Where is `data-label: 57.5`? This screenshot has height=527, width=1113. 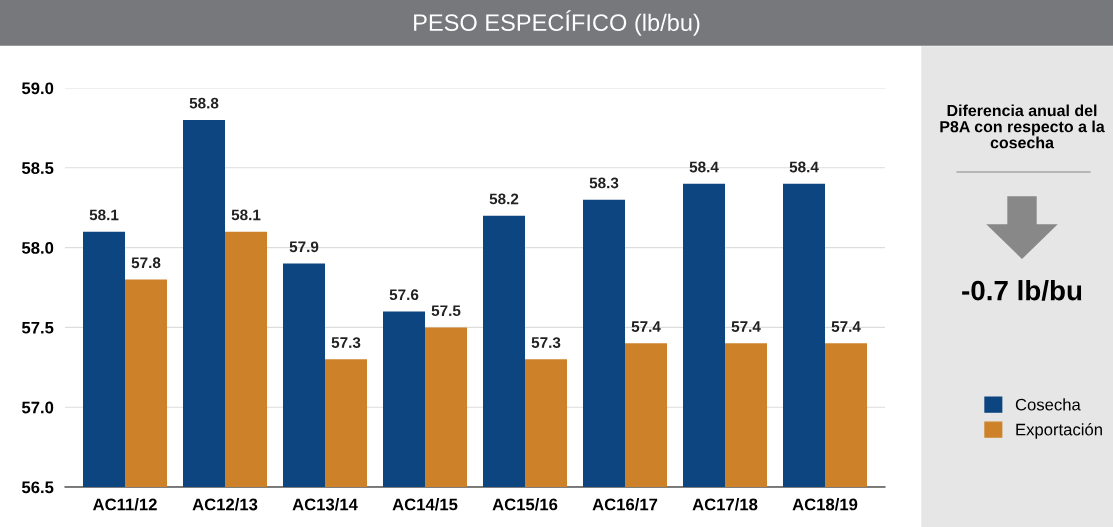 data-label: 57.5 is located at coordinates (446, 311).